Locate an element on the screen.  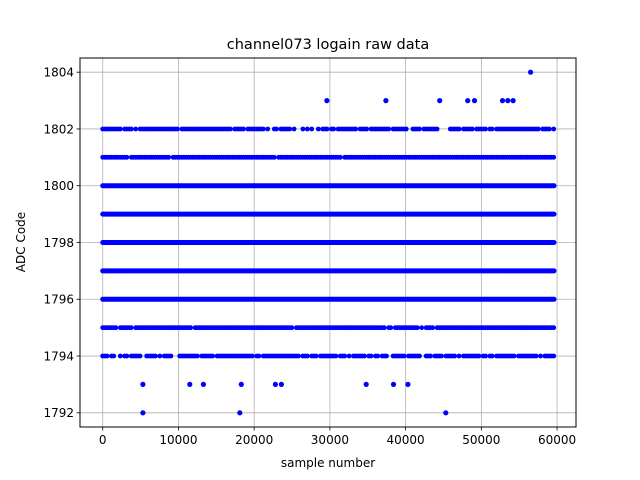
x-tick-label: 30000 is located at coordinates (330, 440).